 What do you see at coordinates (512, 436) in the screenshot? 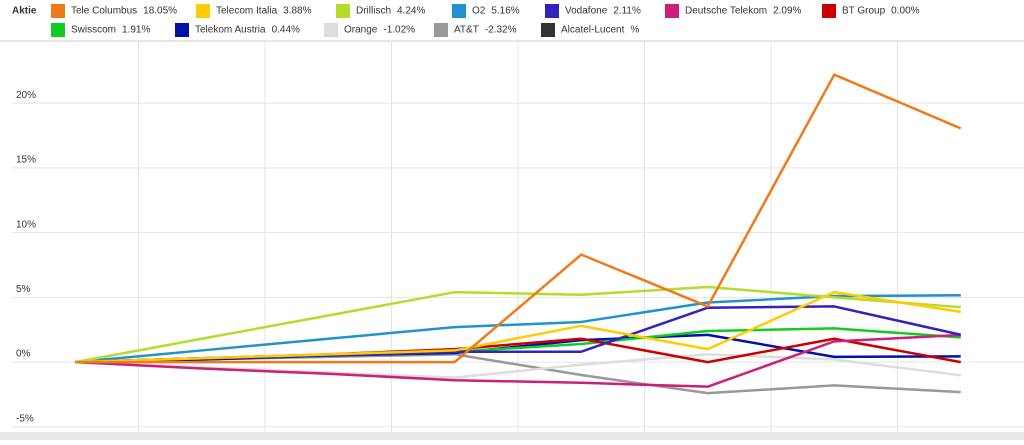
I see `plot-bottom-bar` at bounding box center [512, 436].